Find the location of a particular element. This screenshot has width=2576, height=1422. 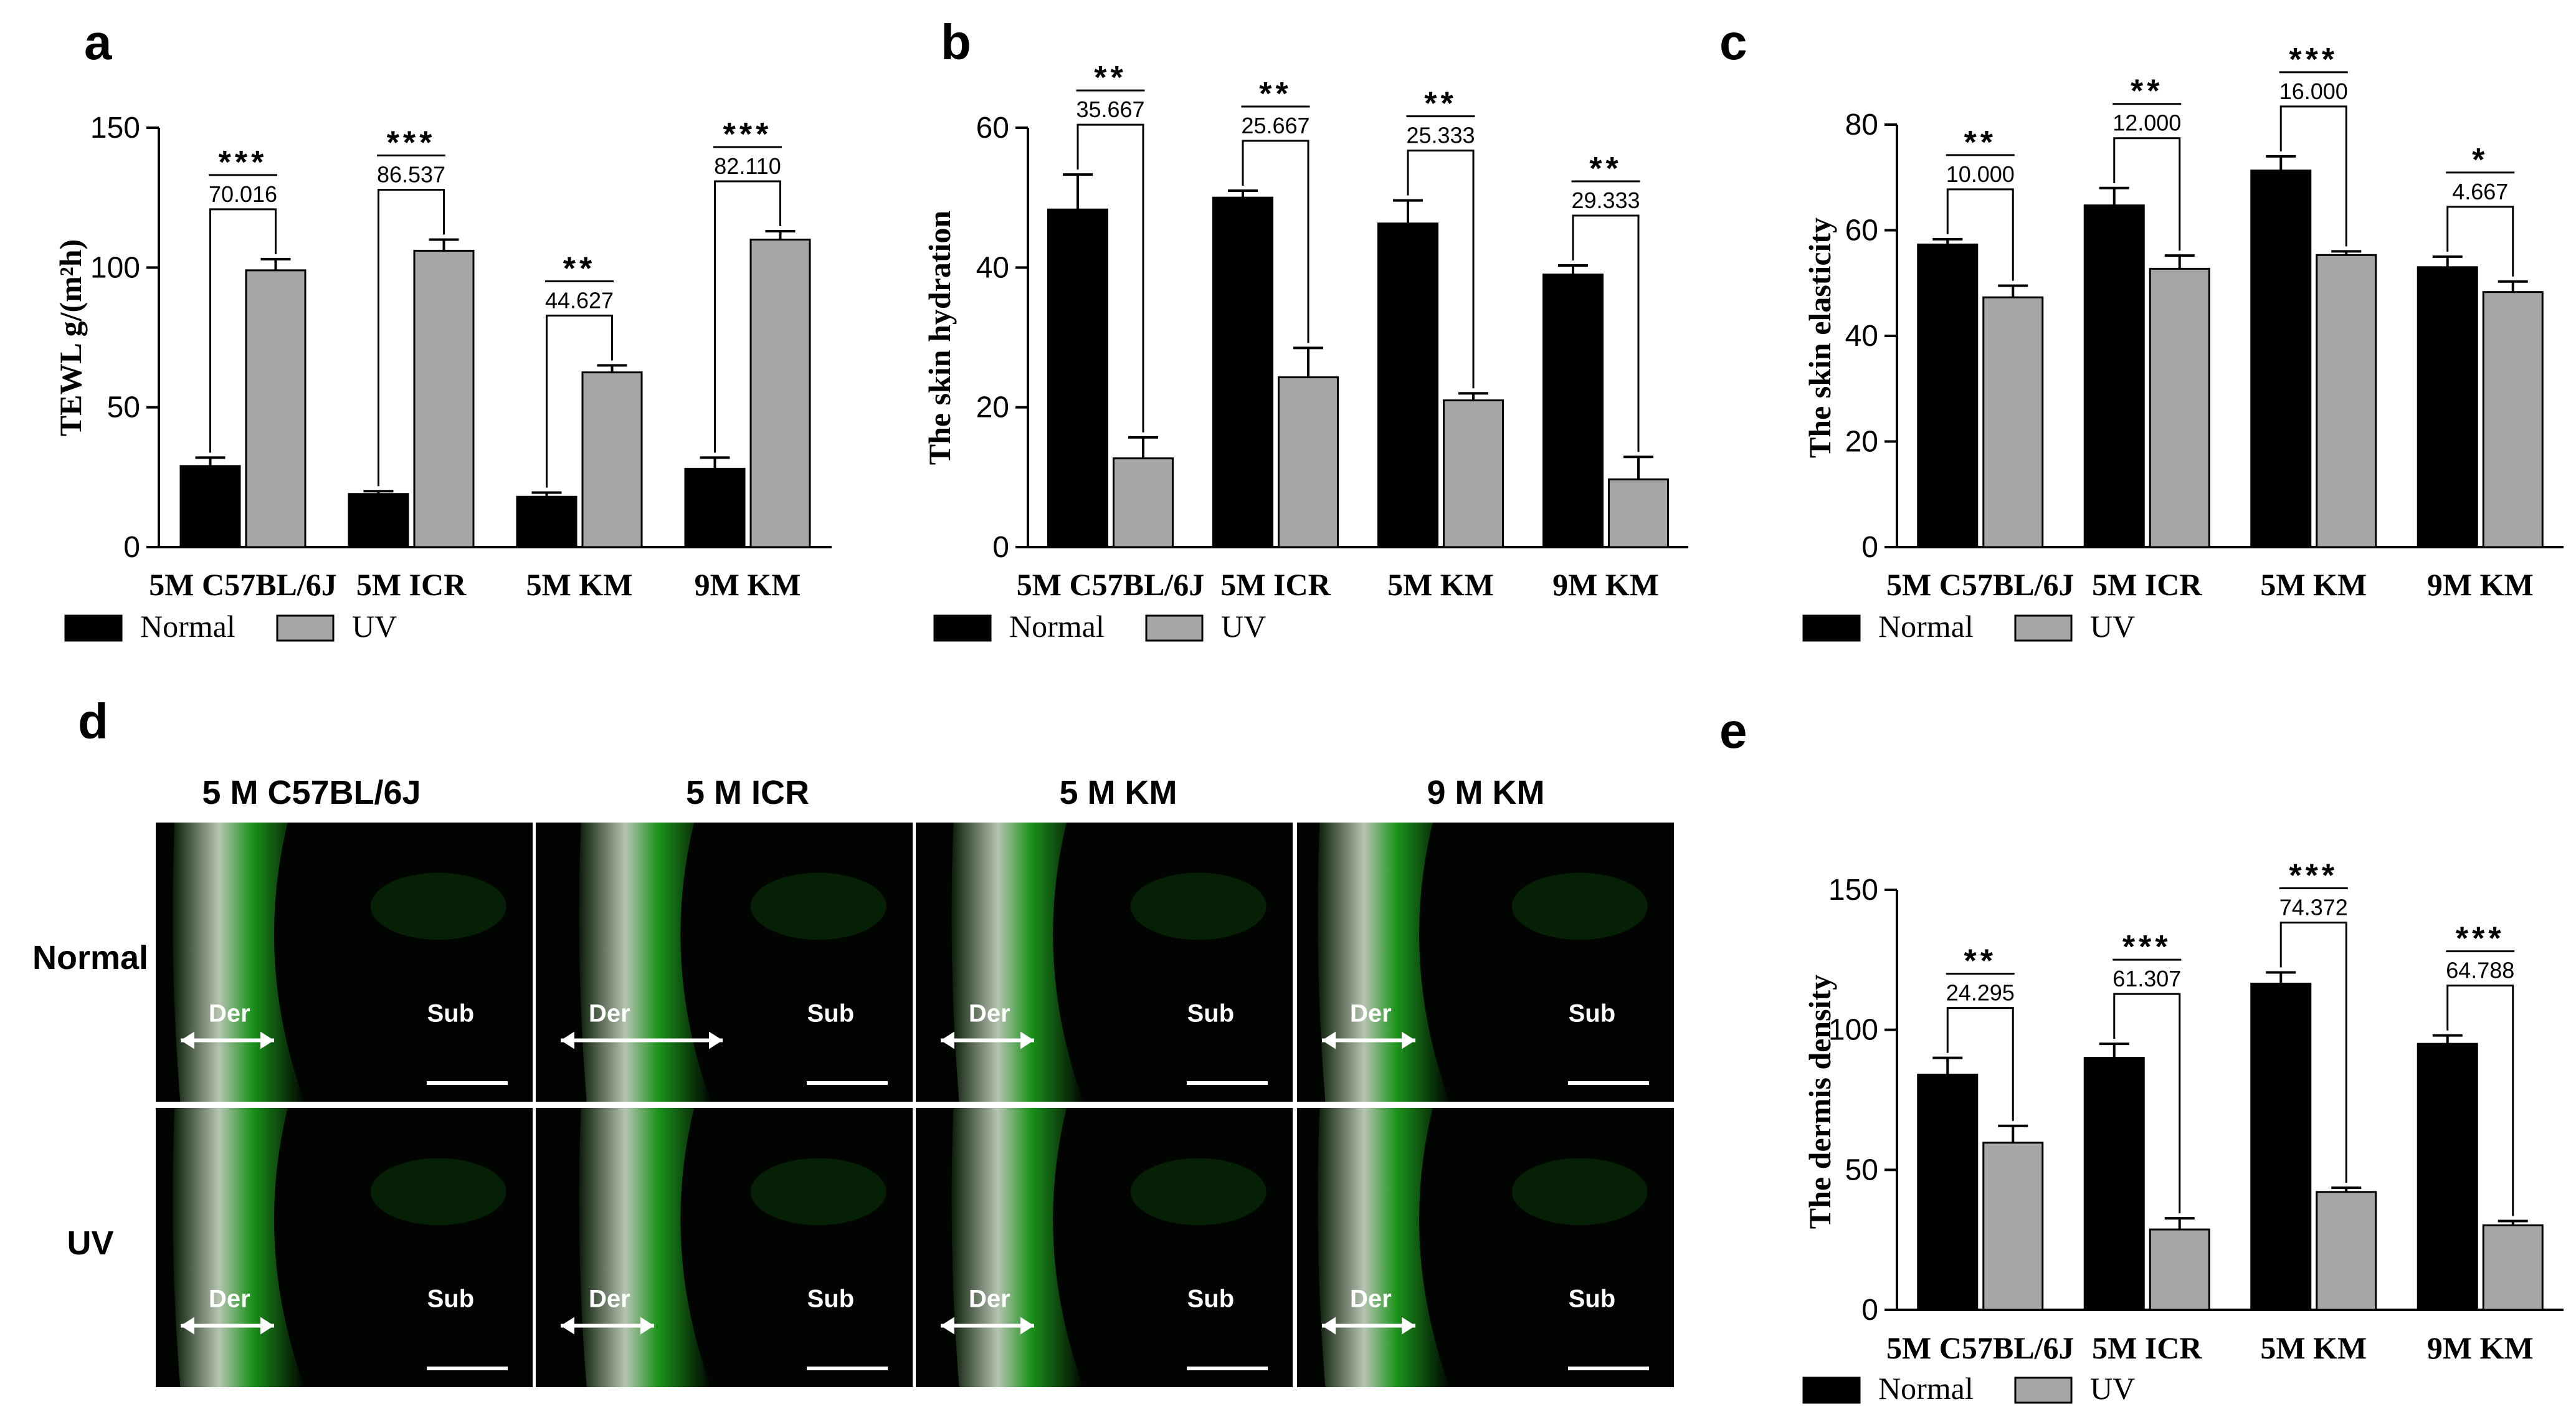

panel-letter-d: d is located at coordinates (93, 721).